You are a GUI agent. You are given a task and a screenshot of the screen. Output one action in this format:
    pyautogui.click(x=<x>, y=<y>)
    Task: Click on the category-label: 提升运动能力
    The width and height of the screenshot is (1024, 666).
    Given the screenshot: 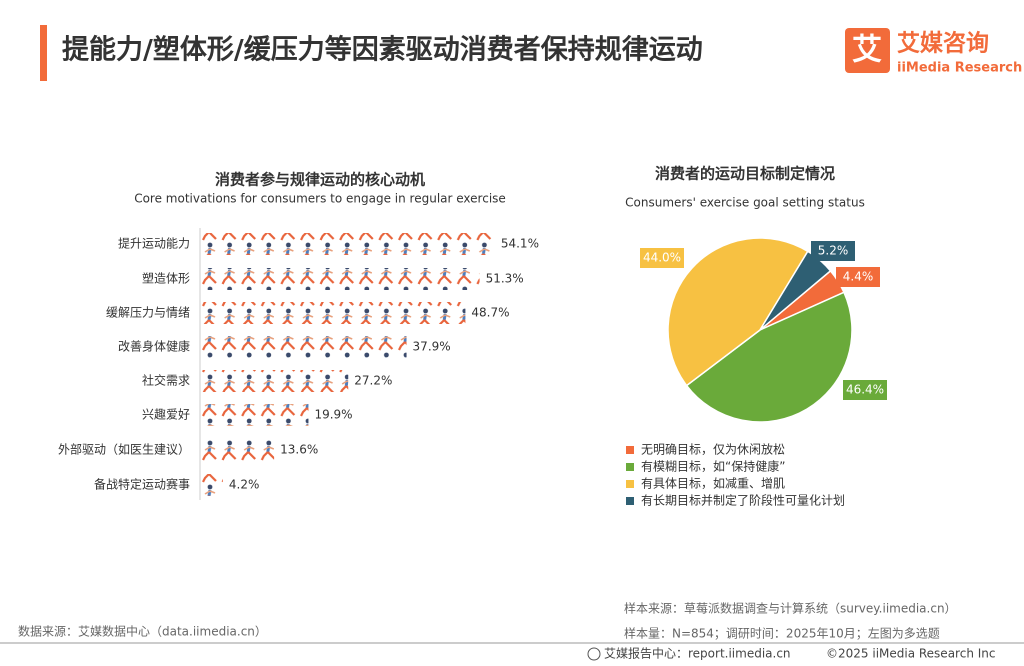 What is the action you would take?
    pyautogui.click(x=154, y=243)
    